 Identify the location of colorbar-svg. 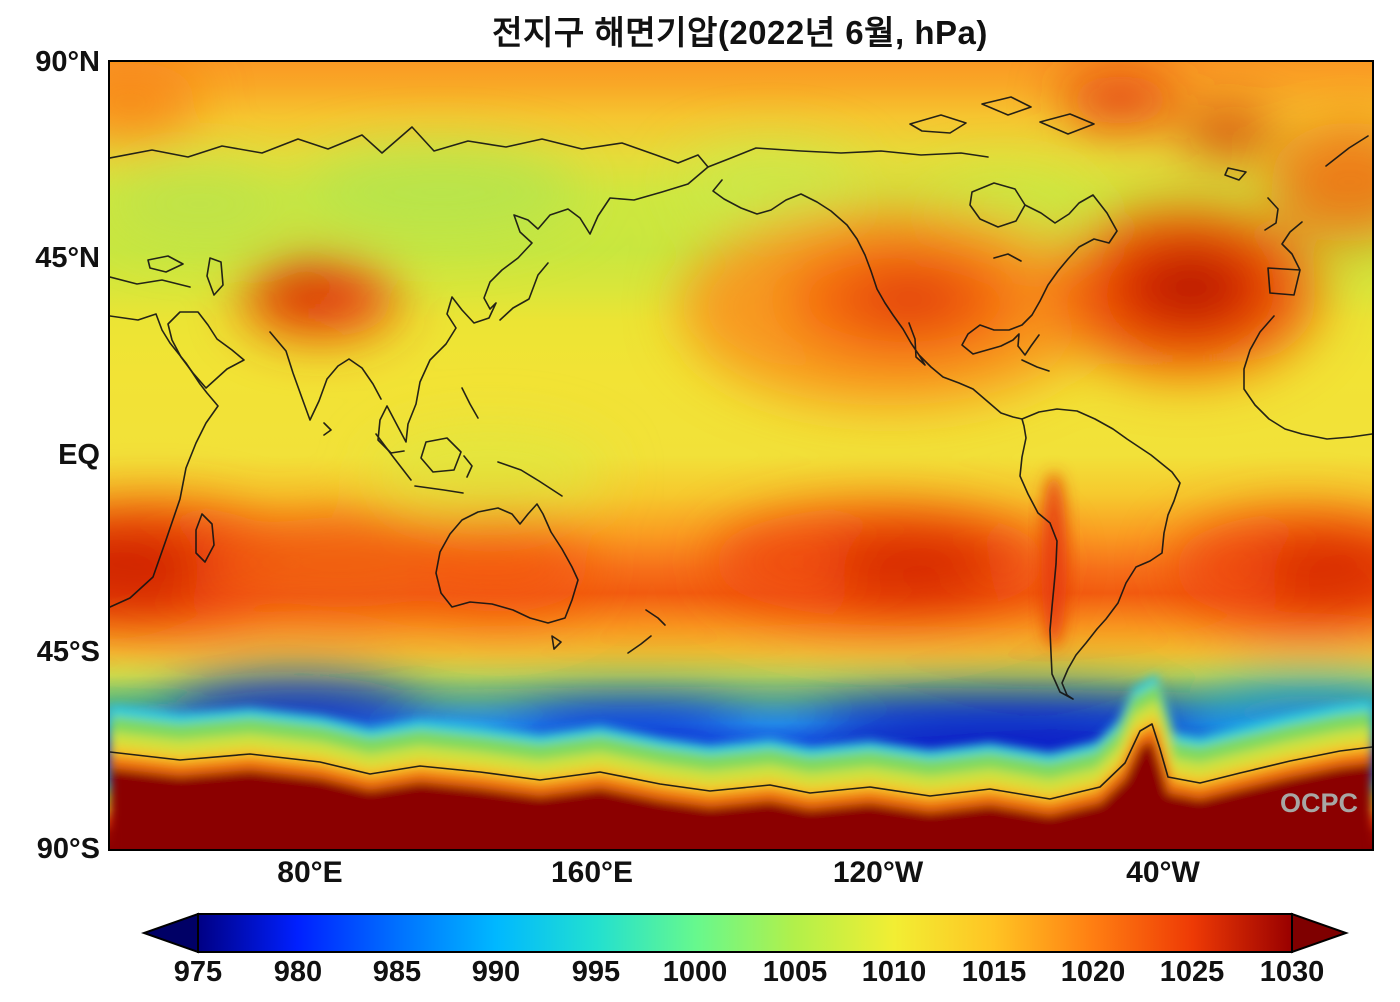
(745, 933).